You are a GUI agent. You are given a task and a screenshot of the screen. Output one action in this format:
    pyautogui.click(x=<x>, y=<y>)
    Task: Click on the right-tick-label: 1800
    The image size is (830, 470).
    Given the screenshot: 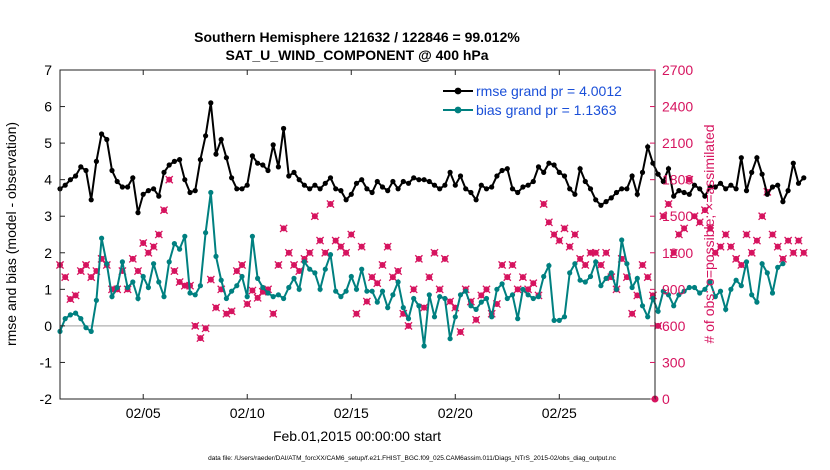 What is the action you would take?
    pyautogui.click(x=677, y=180)
    